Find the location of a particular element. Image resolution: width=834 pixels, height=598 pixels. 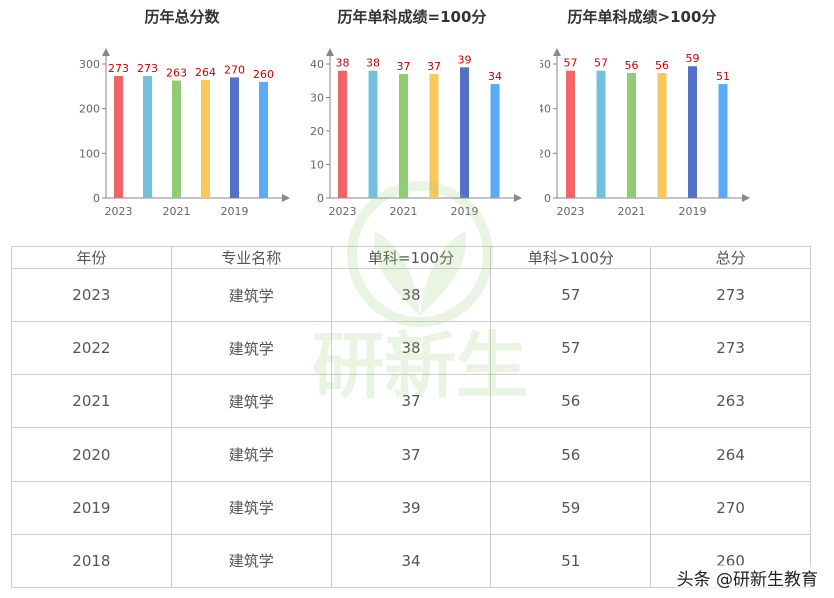

cell-year: 2021 is located at coordinates (91, 401).